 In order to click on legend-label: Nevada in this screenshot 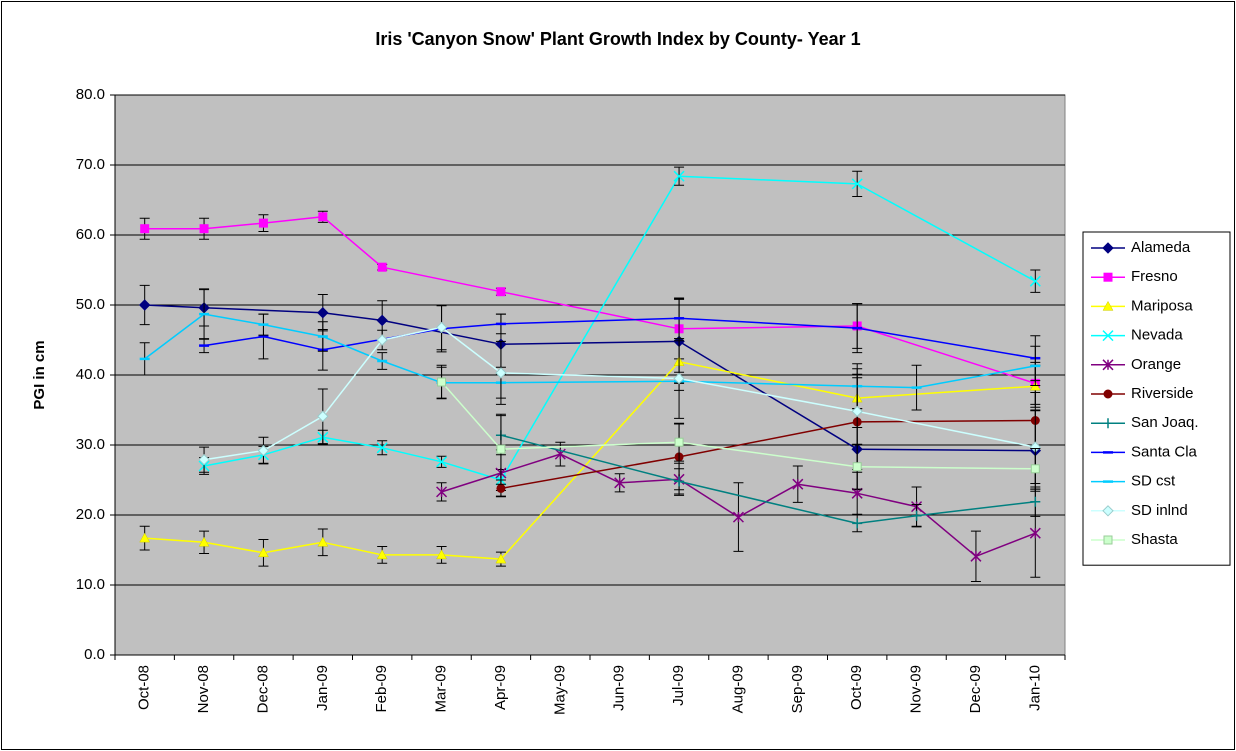, I will do `click(1157, 335)`.